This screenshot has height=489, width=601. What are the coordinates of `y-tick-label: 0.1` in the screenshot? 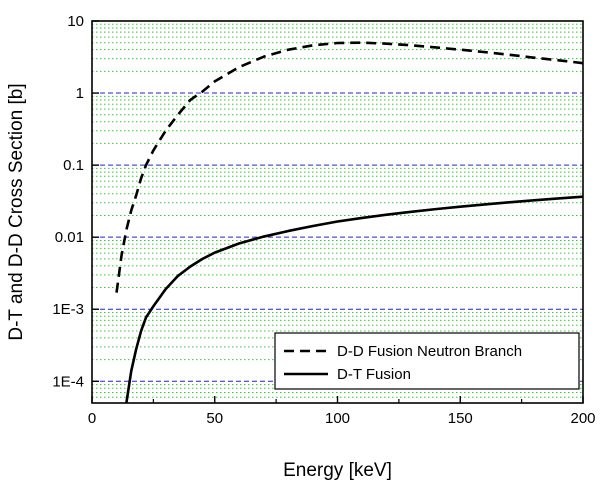 It's located at (73, 165).